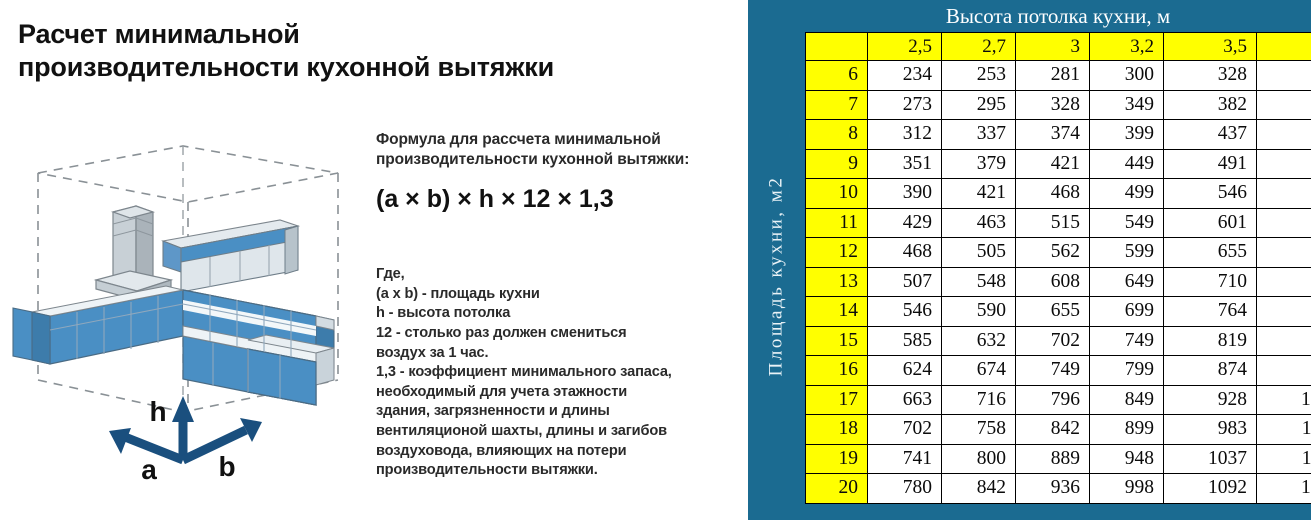 The height and width of the screenshot is (528, 1311). Describe the element at coordinates (904, 193) in the screenshot. I see `table-cell-r4-c0: 390` at that location.